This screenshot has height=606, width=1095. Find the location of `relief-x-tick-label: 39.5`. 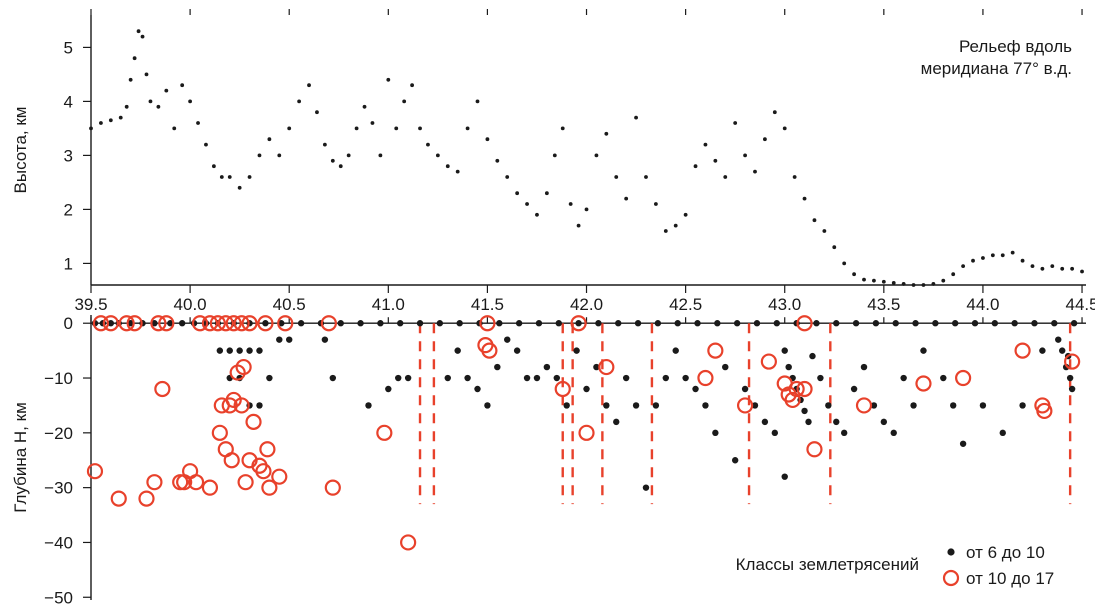

relief-x-tick-label: 39.5 is located at coordinates (90, 304).